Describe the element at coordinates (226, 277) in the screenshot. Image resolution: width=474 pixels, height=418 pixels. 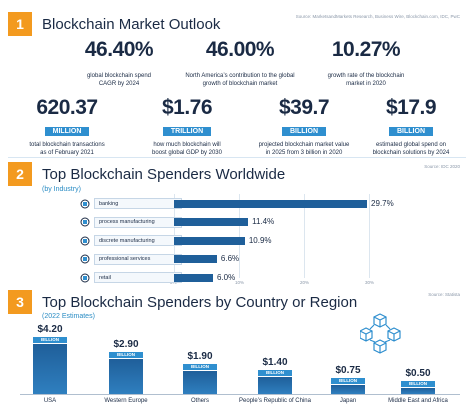
I see `value-label: 6.0%` at that location.